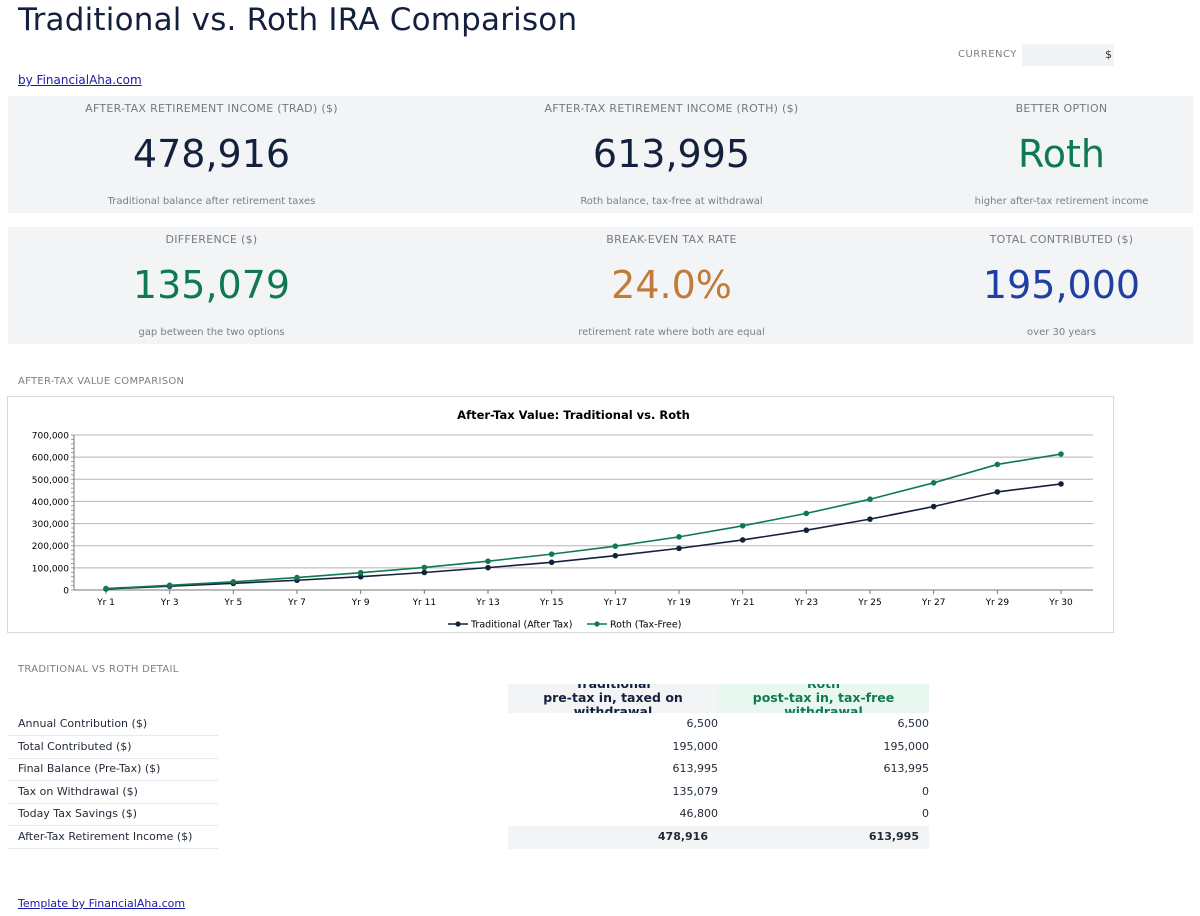  I want to click on series-line-roth, so click(583, 521).